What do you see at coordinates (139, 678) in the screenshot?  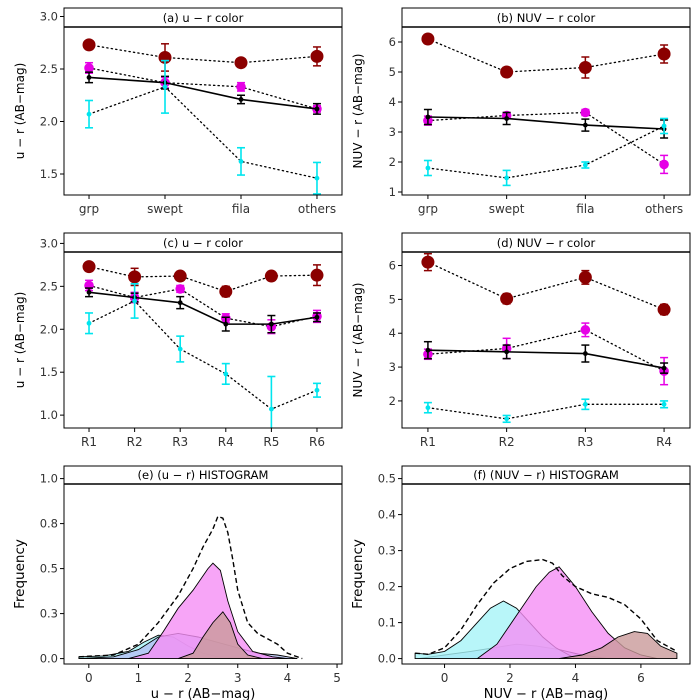 I see `x-tick-label: 1` at bounding box center [139, 678].